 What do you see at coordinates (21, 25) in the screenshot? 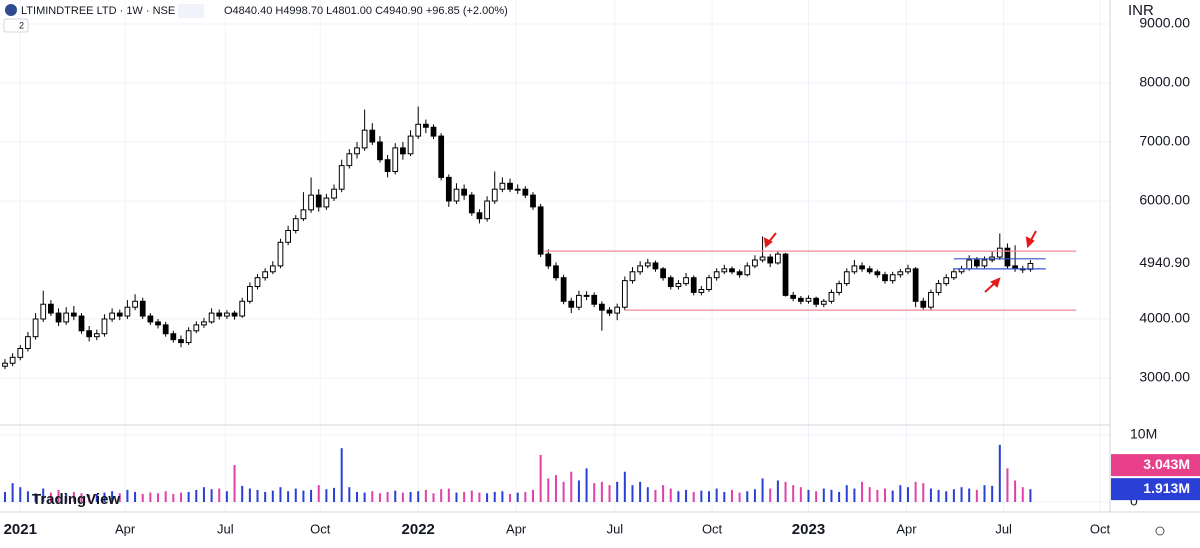
I see `indicator-count: 2` at bounding box center [21, 25].